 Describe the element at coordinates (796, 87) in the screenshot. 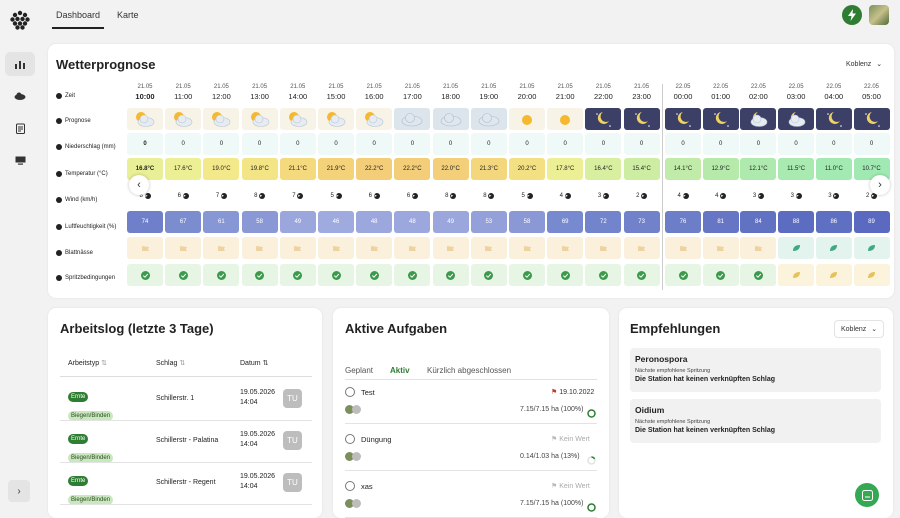

I see `forecast-date: 22.05` at that location.